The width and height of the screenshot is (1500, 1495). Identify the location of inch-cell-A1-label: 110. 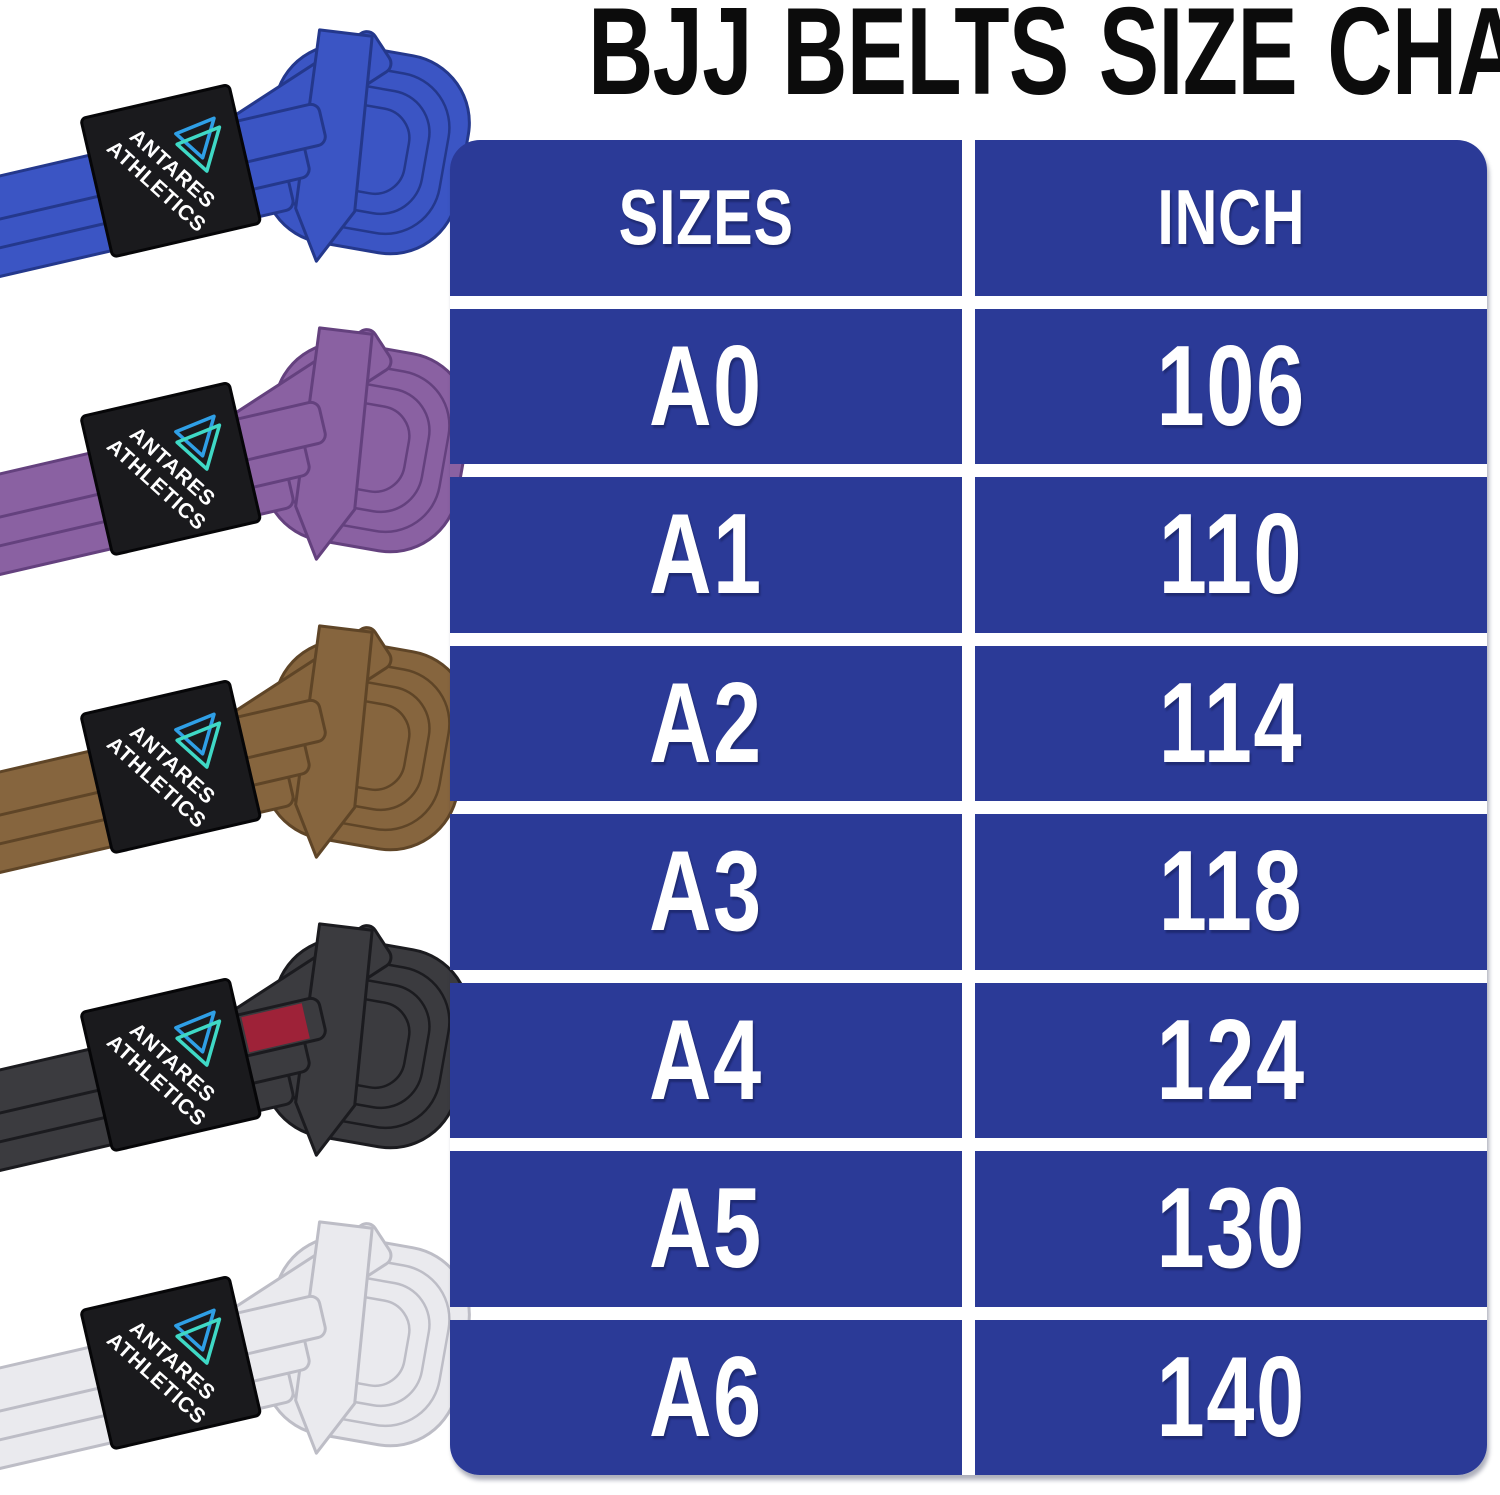
(1231, 555).